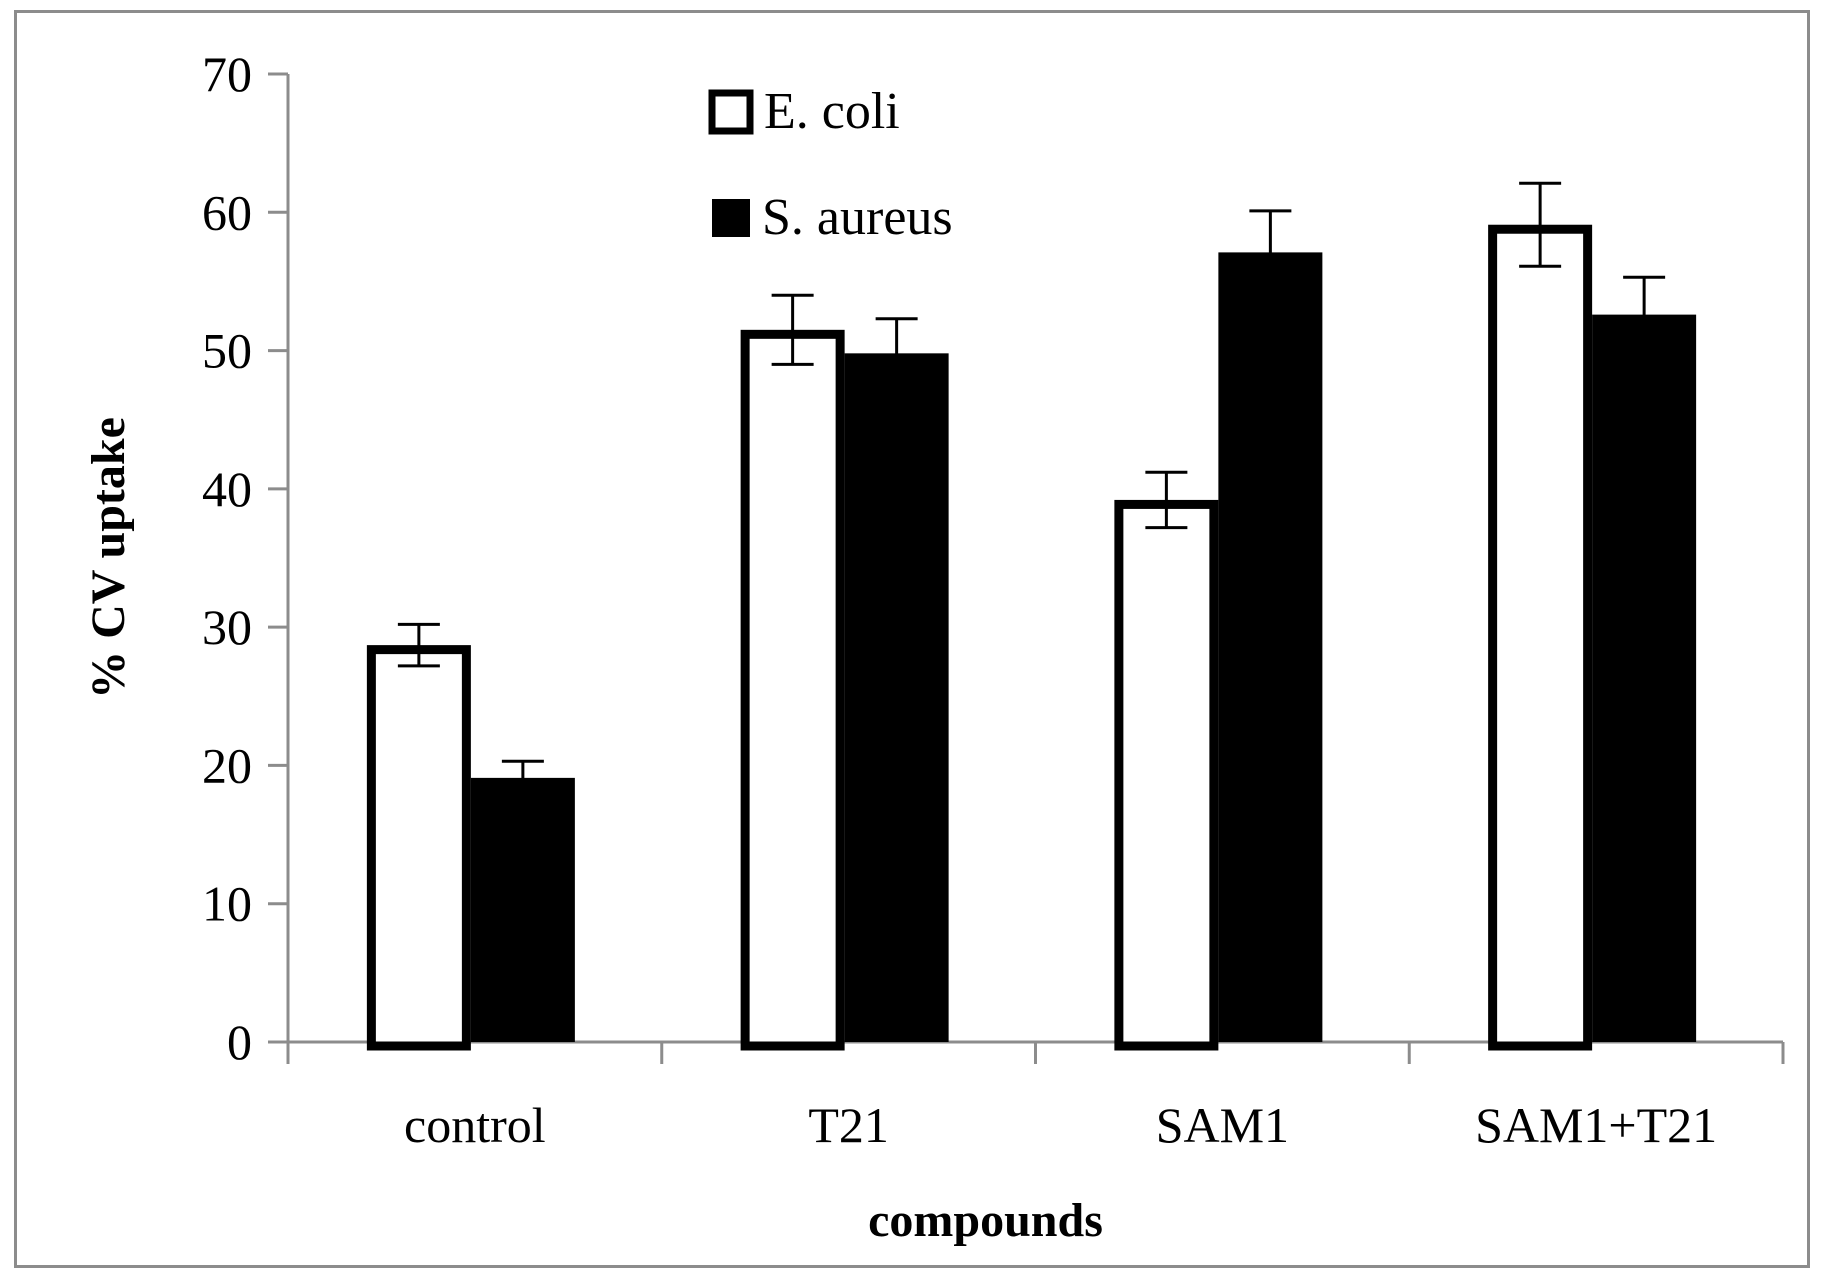  What do you see at coordinates (418, 848) in the screenshot?
I see `bar-e-coli-control` at bounding box center [418, 848].